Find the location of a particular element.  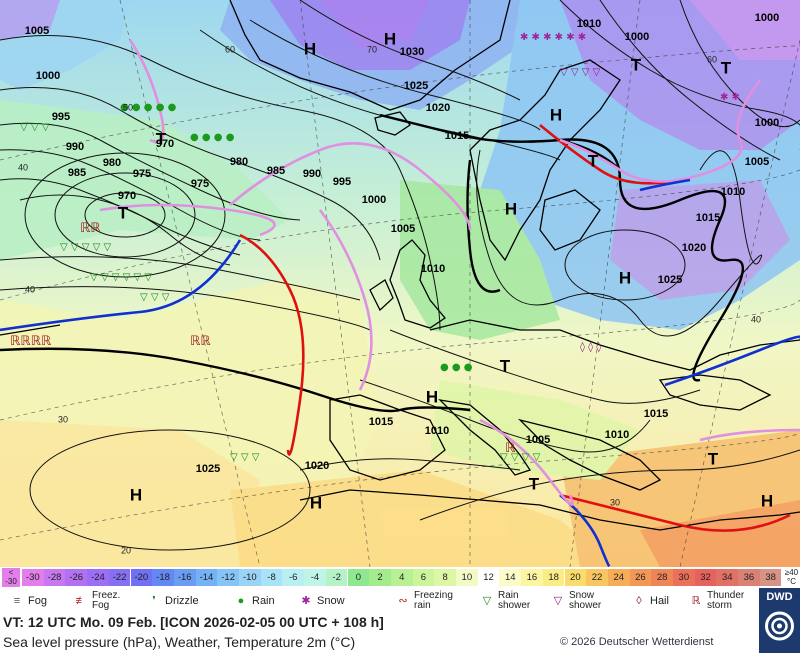

scale-step: -4 is located at coordinates (315, 577).